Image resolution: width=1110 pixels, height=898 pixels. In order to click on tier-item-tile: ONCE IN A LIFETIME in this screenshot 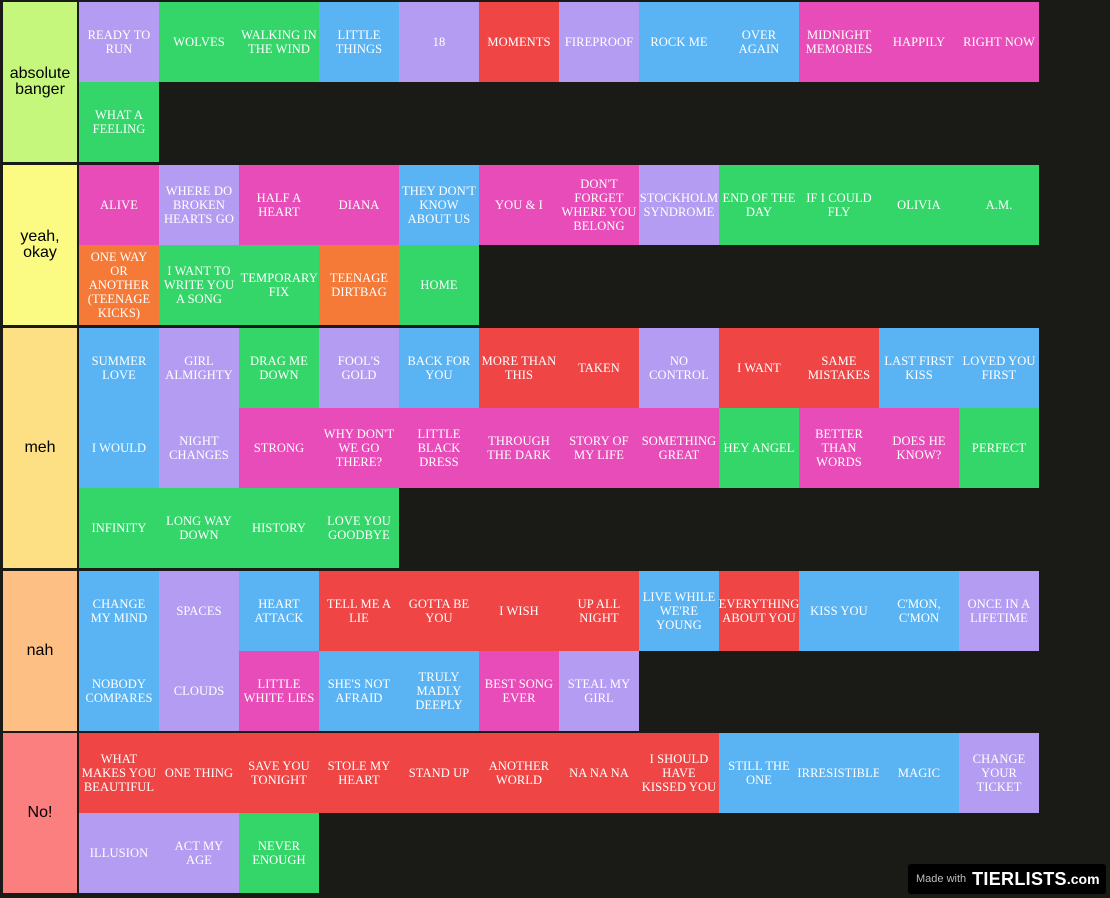, I will do `click(999, 611)`.